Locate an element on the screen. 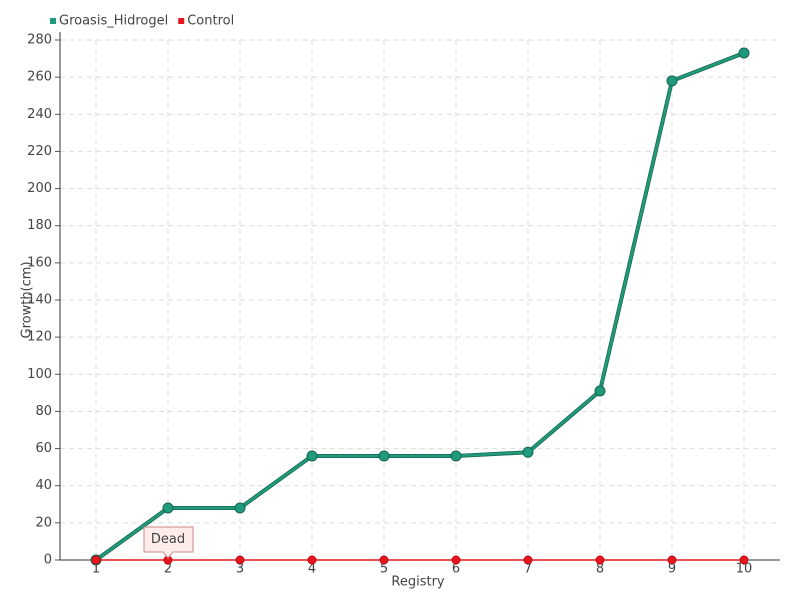 The width and height of the screenshot is (800, 600). x-tick-label: 6 is located at coordinates (456, 569).